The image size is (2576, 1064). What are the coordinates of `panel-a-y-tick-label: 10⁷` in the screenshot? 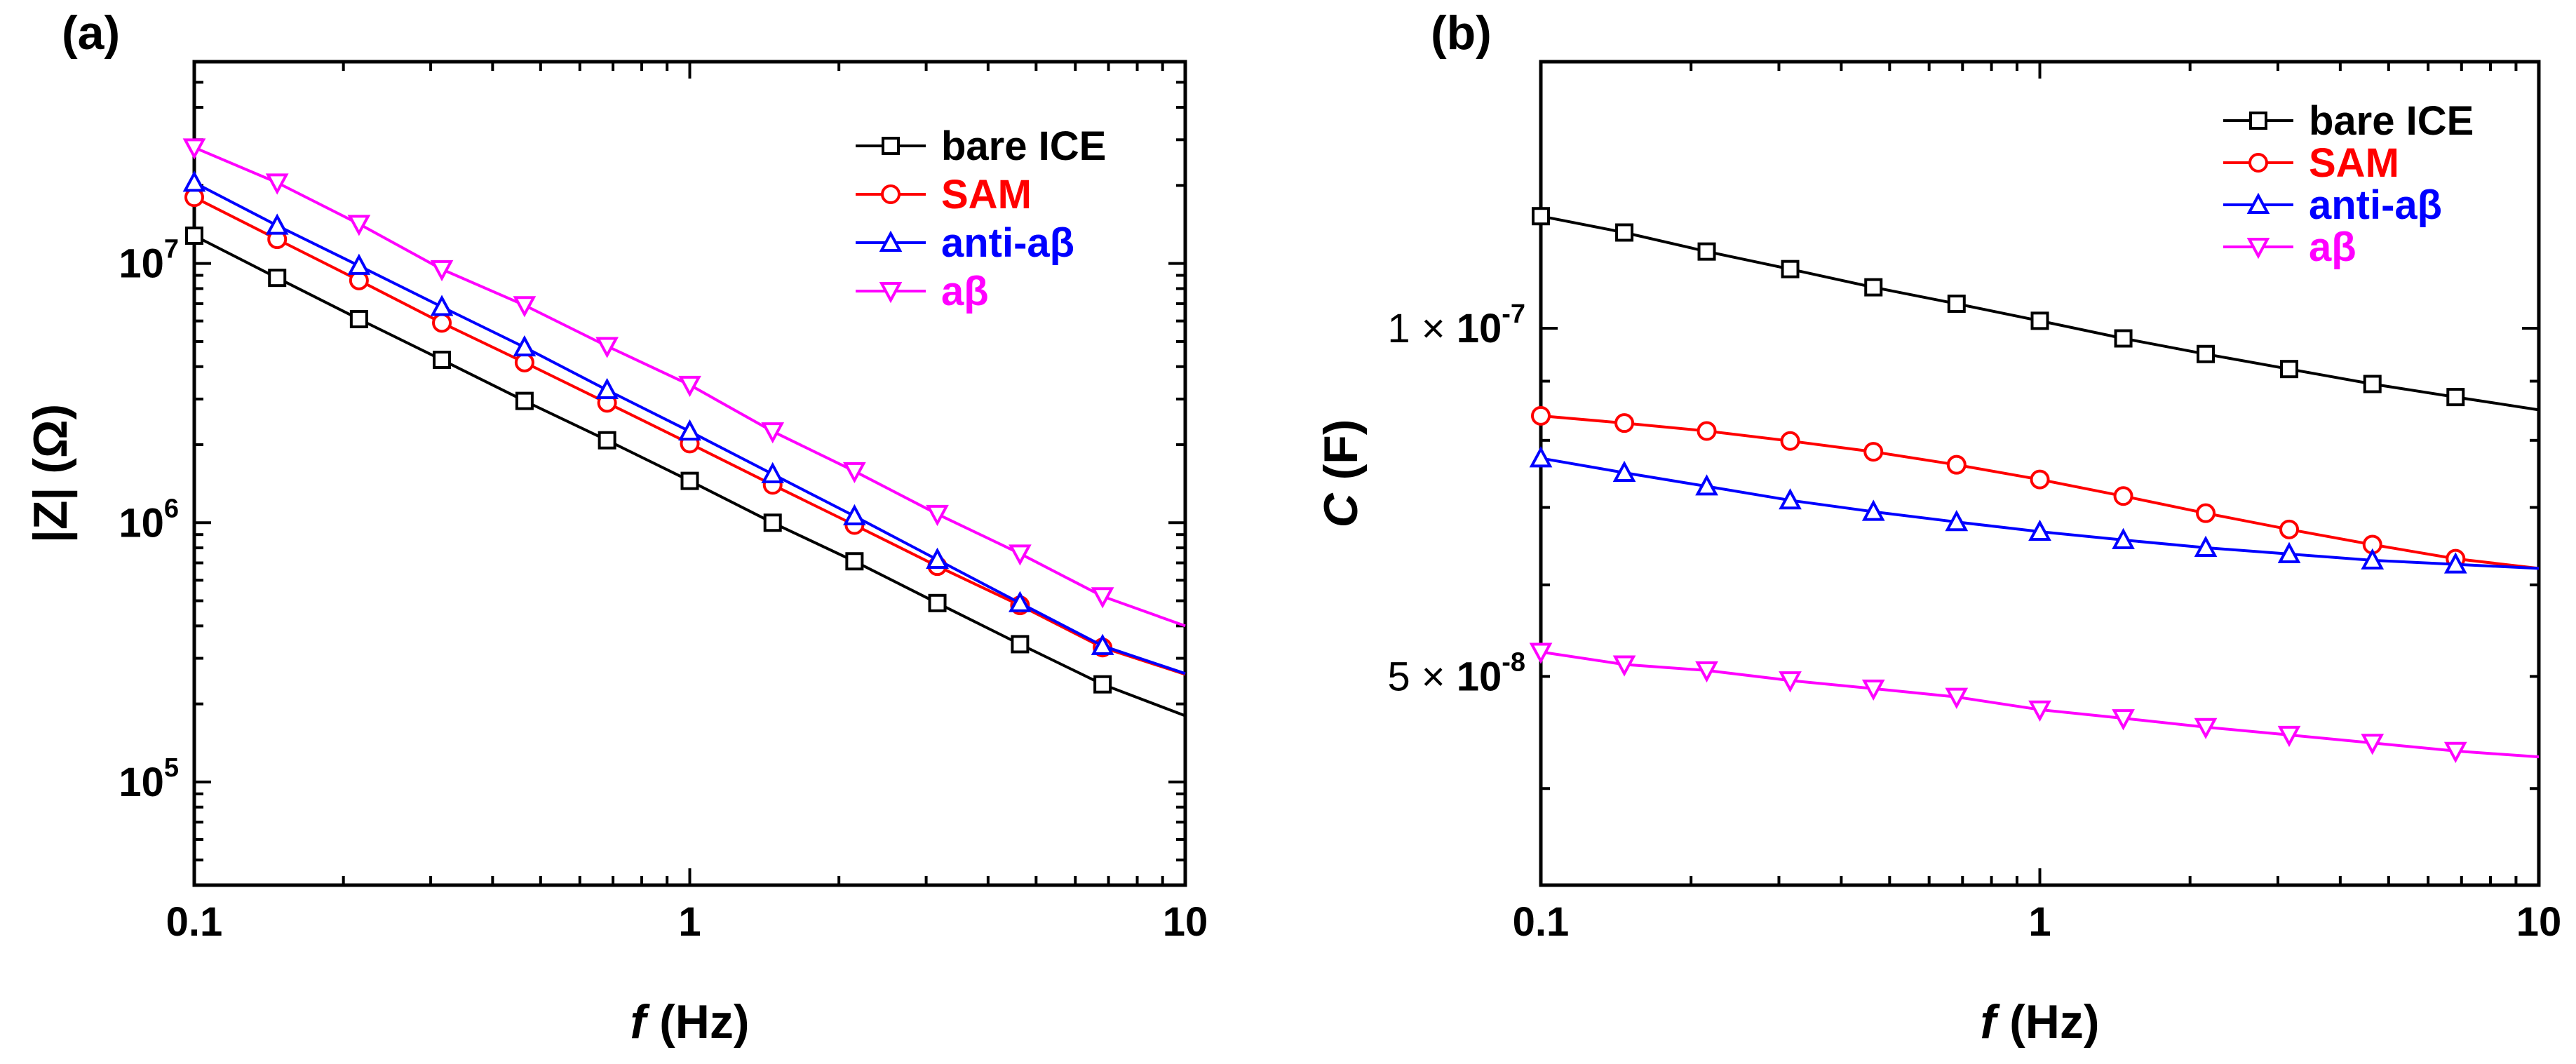 It's located at (149, 261).